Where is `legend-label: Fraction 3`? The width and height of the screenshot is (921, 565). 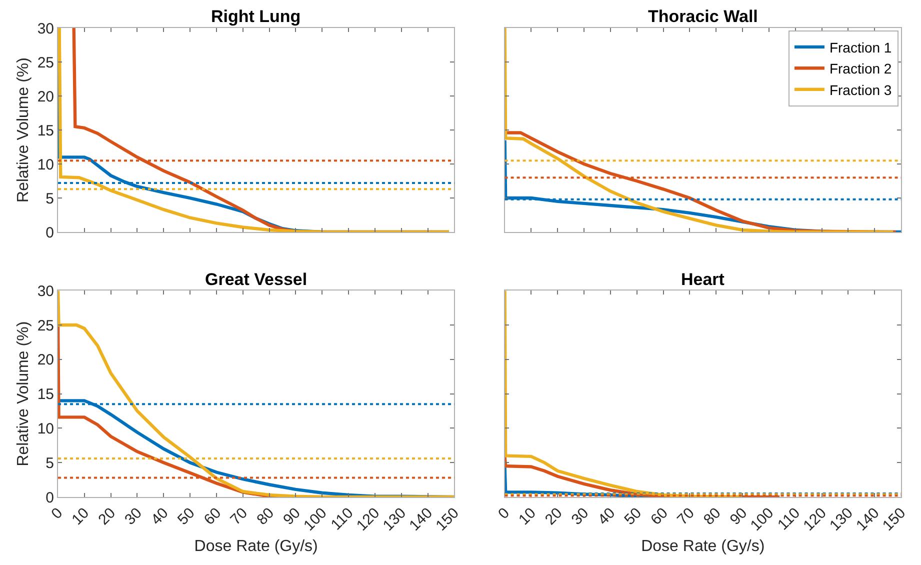 legend-label: Fraction 3 is located at coordinates (860, 90).